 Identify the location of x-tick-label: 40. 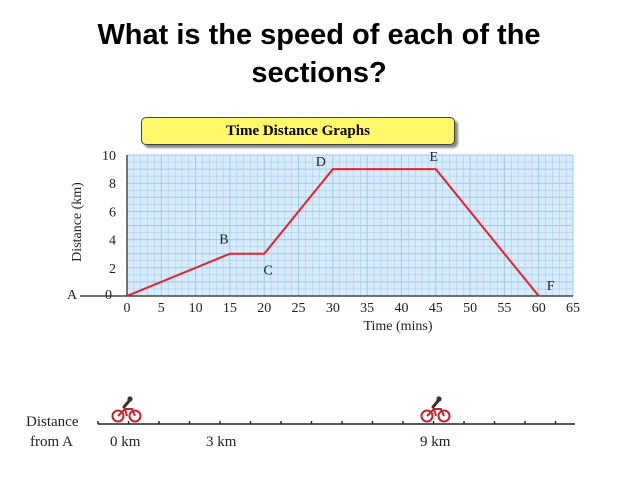
(401, 308).